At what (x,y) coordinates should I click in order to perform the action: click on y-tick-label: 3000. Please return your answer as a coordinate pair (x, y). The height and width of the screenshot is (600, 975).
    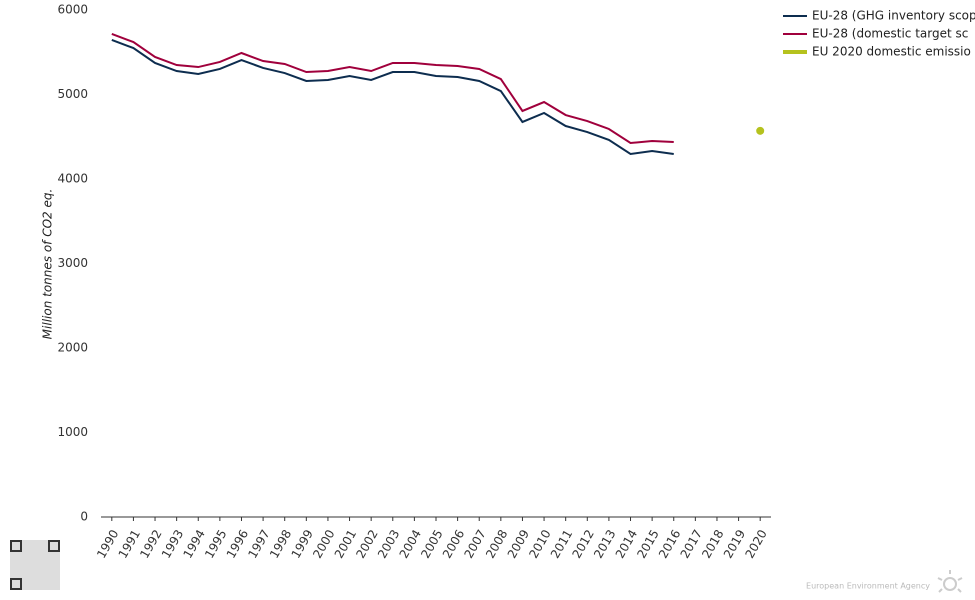
    Looking at the image, I should click on (72, 263).